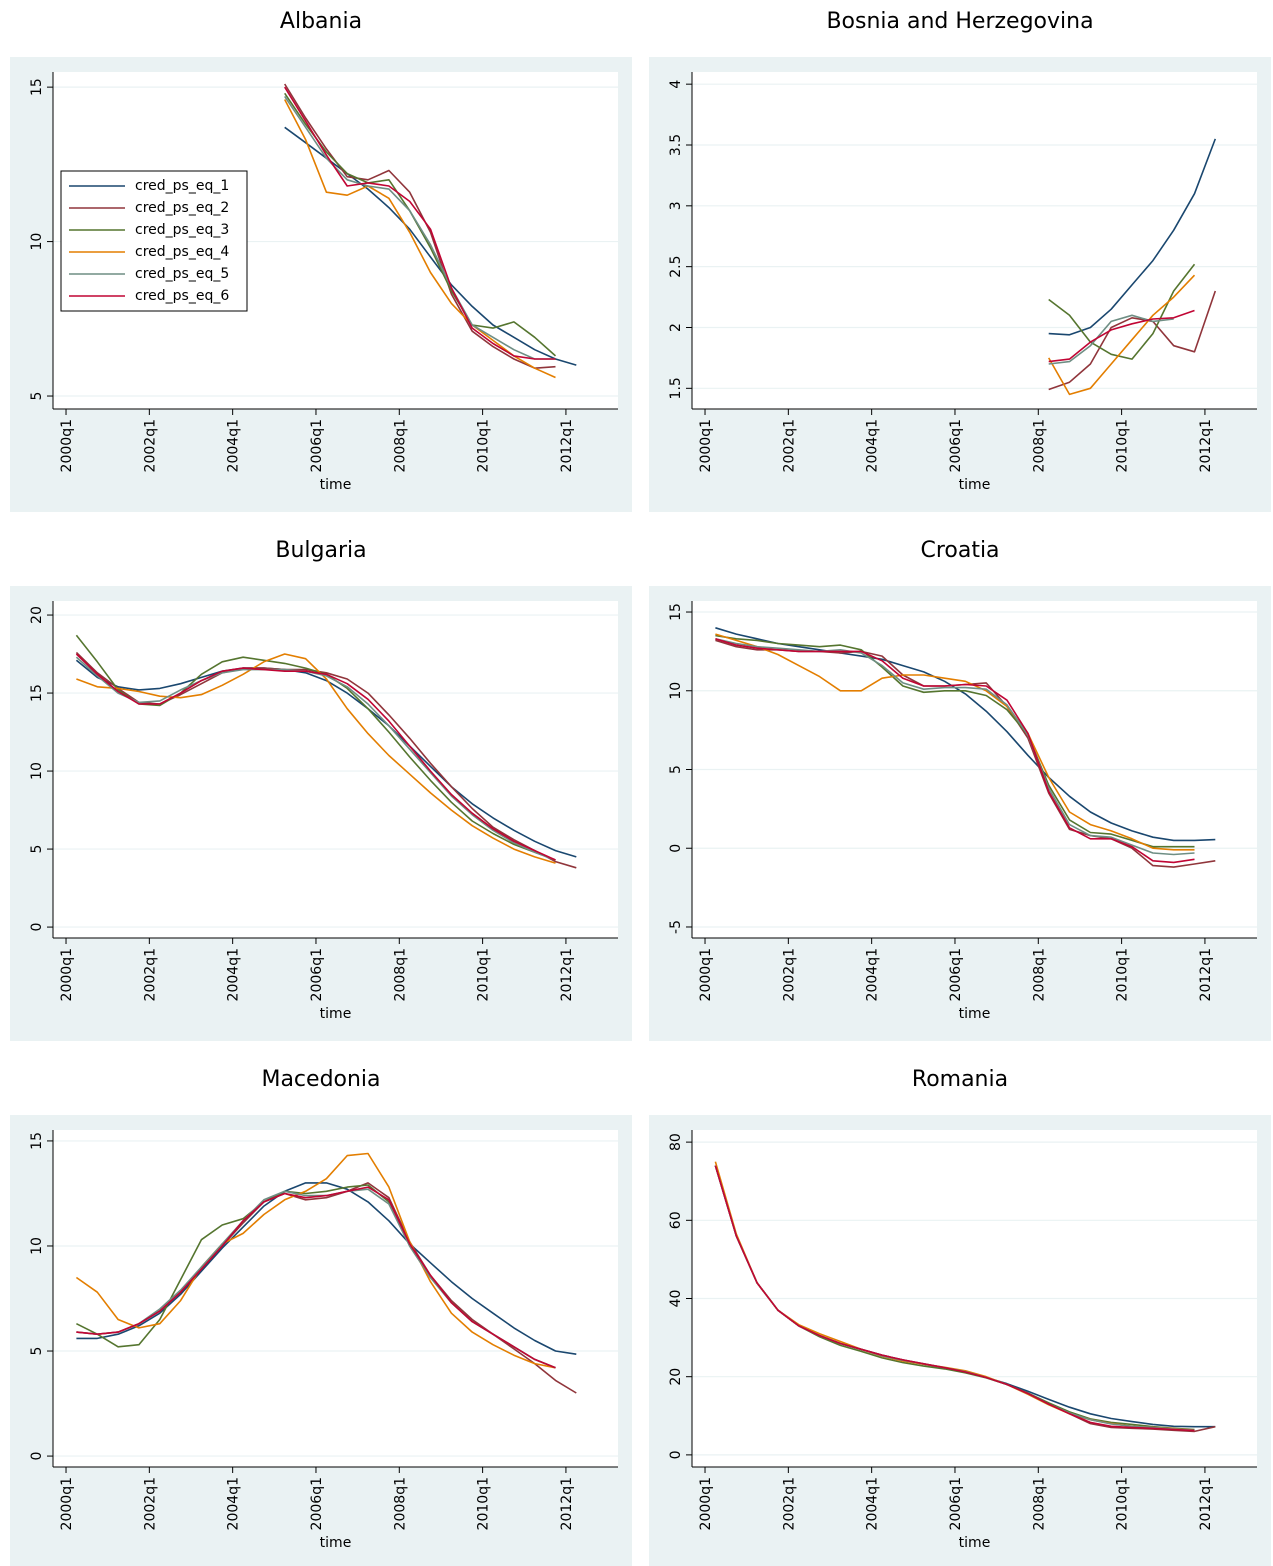  Describe the element at coordinates (182, 296) in the screenshot. I see `legend-label: cred_ps_eq_6` at that location.